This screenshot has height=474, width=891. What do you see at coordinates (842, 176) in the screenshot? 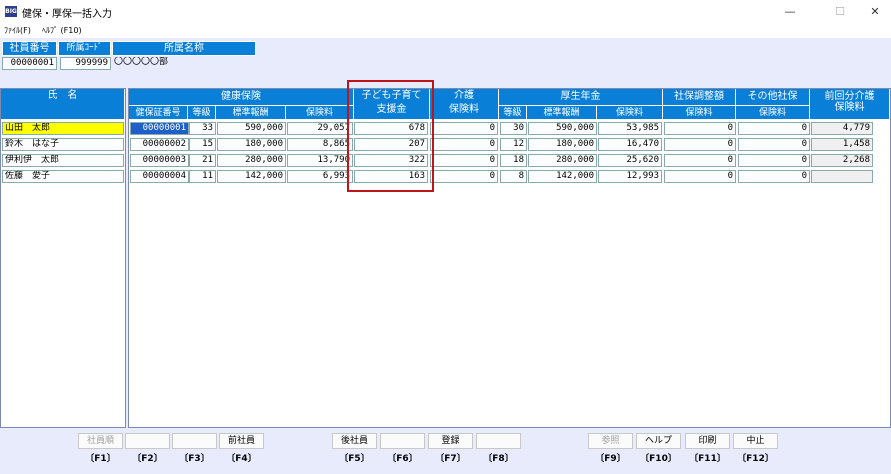
I see `prev-care-cell` at bounding box center [842, 176].